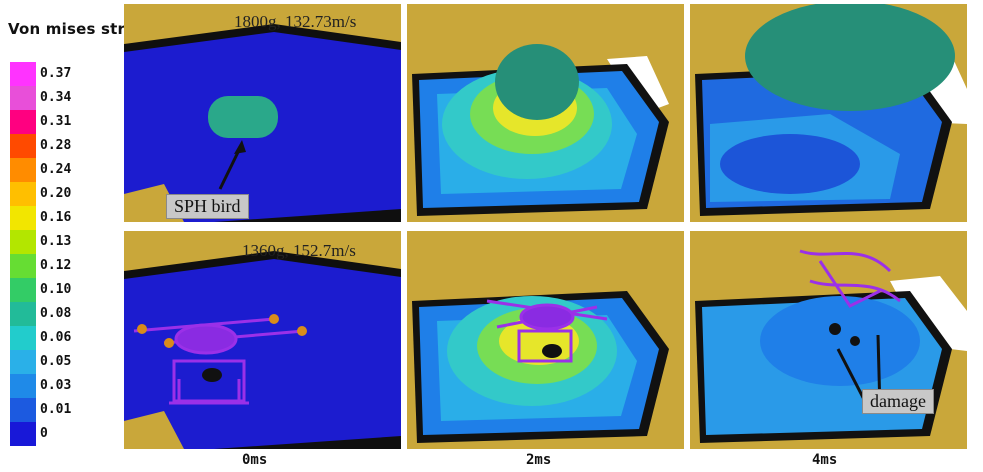  I want to click on panel-drone-0ms: 1360g, 152.7m/s, so click(262, 340).